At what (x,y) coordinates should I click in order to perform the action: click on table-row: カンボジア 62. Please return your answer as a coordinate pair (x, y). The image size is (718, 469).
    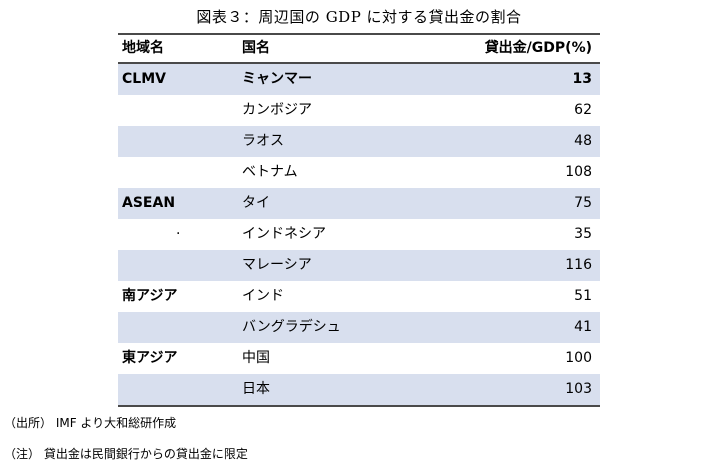
    Looking at the image, I should click on (359, 110).